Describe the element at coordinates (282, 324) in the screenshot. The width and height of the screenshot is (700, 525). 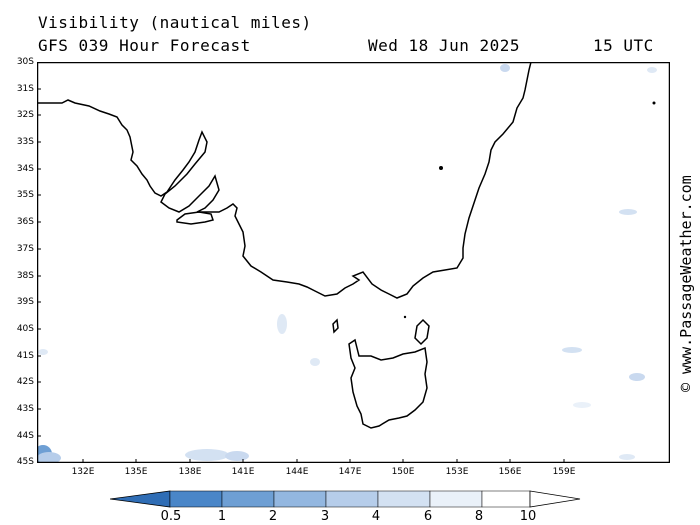
I see `vis-patch-west-tas` at that location.